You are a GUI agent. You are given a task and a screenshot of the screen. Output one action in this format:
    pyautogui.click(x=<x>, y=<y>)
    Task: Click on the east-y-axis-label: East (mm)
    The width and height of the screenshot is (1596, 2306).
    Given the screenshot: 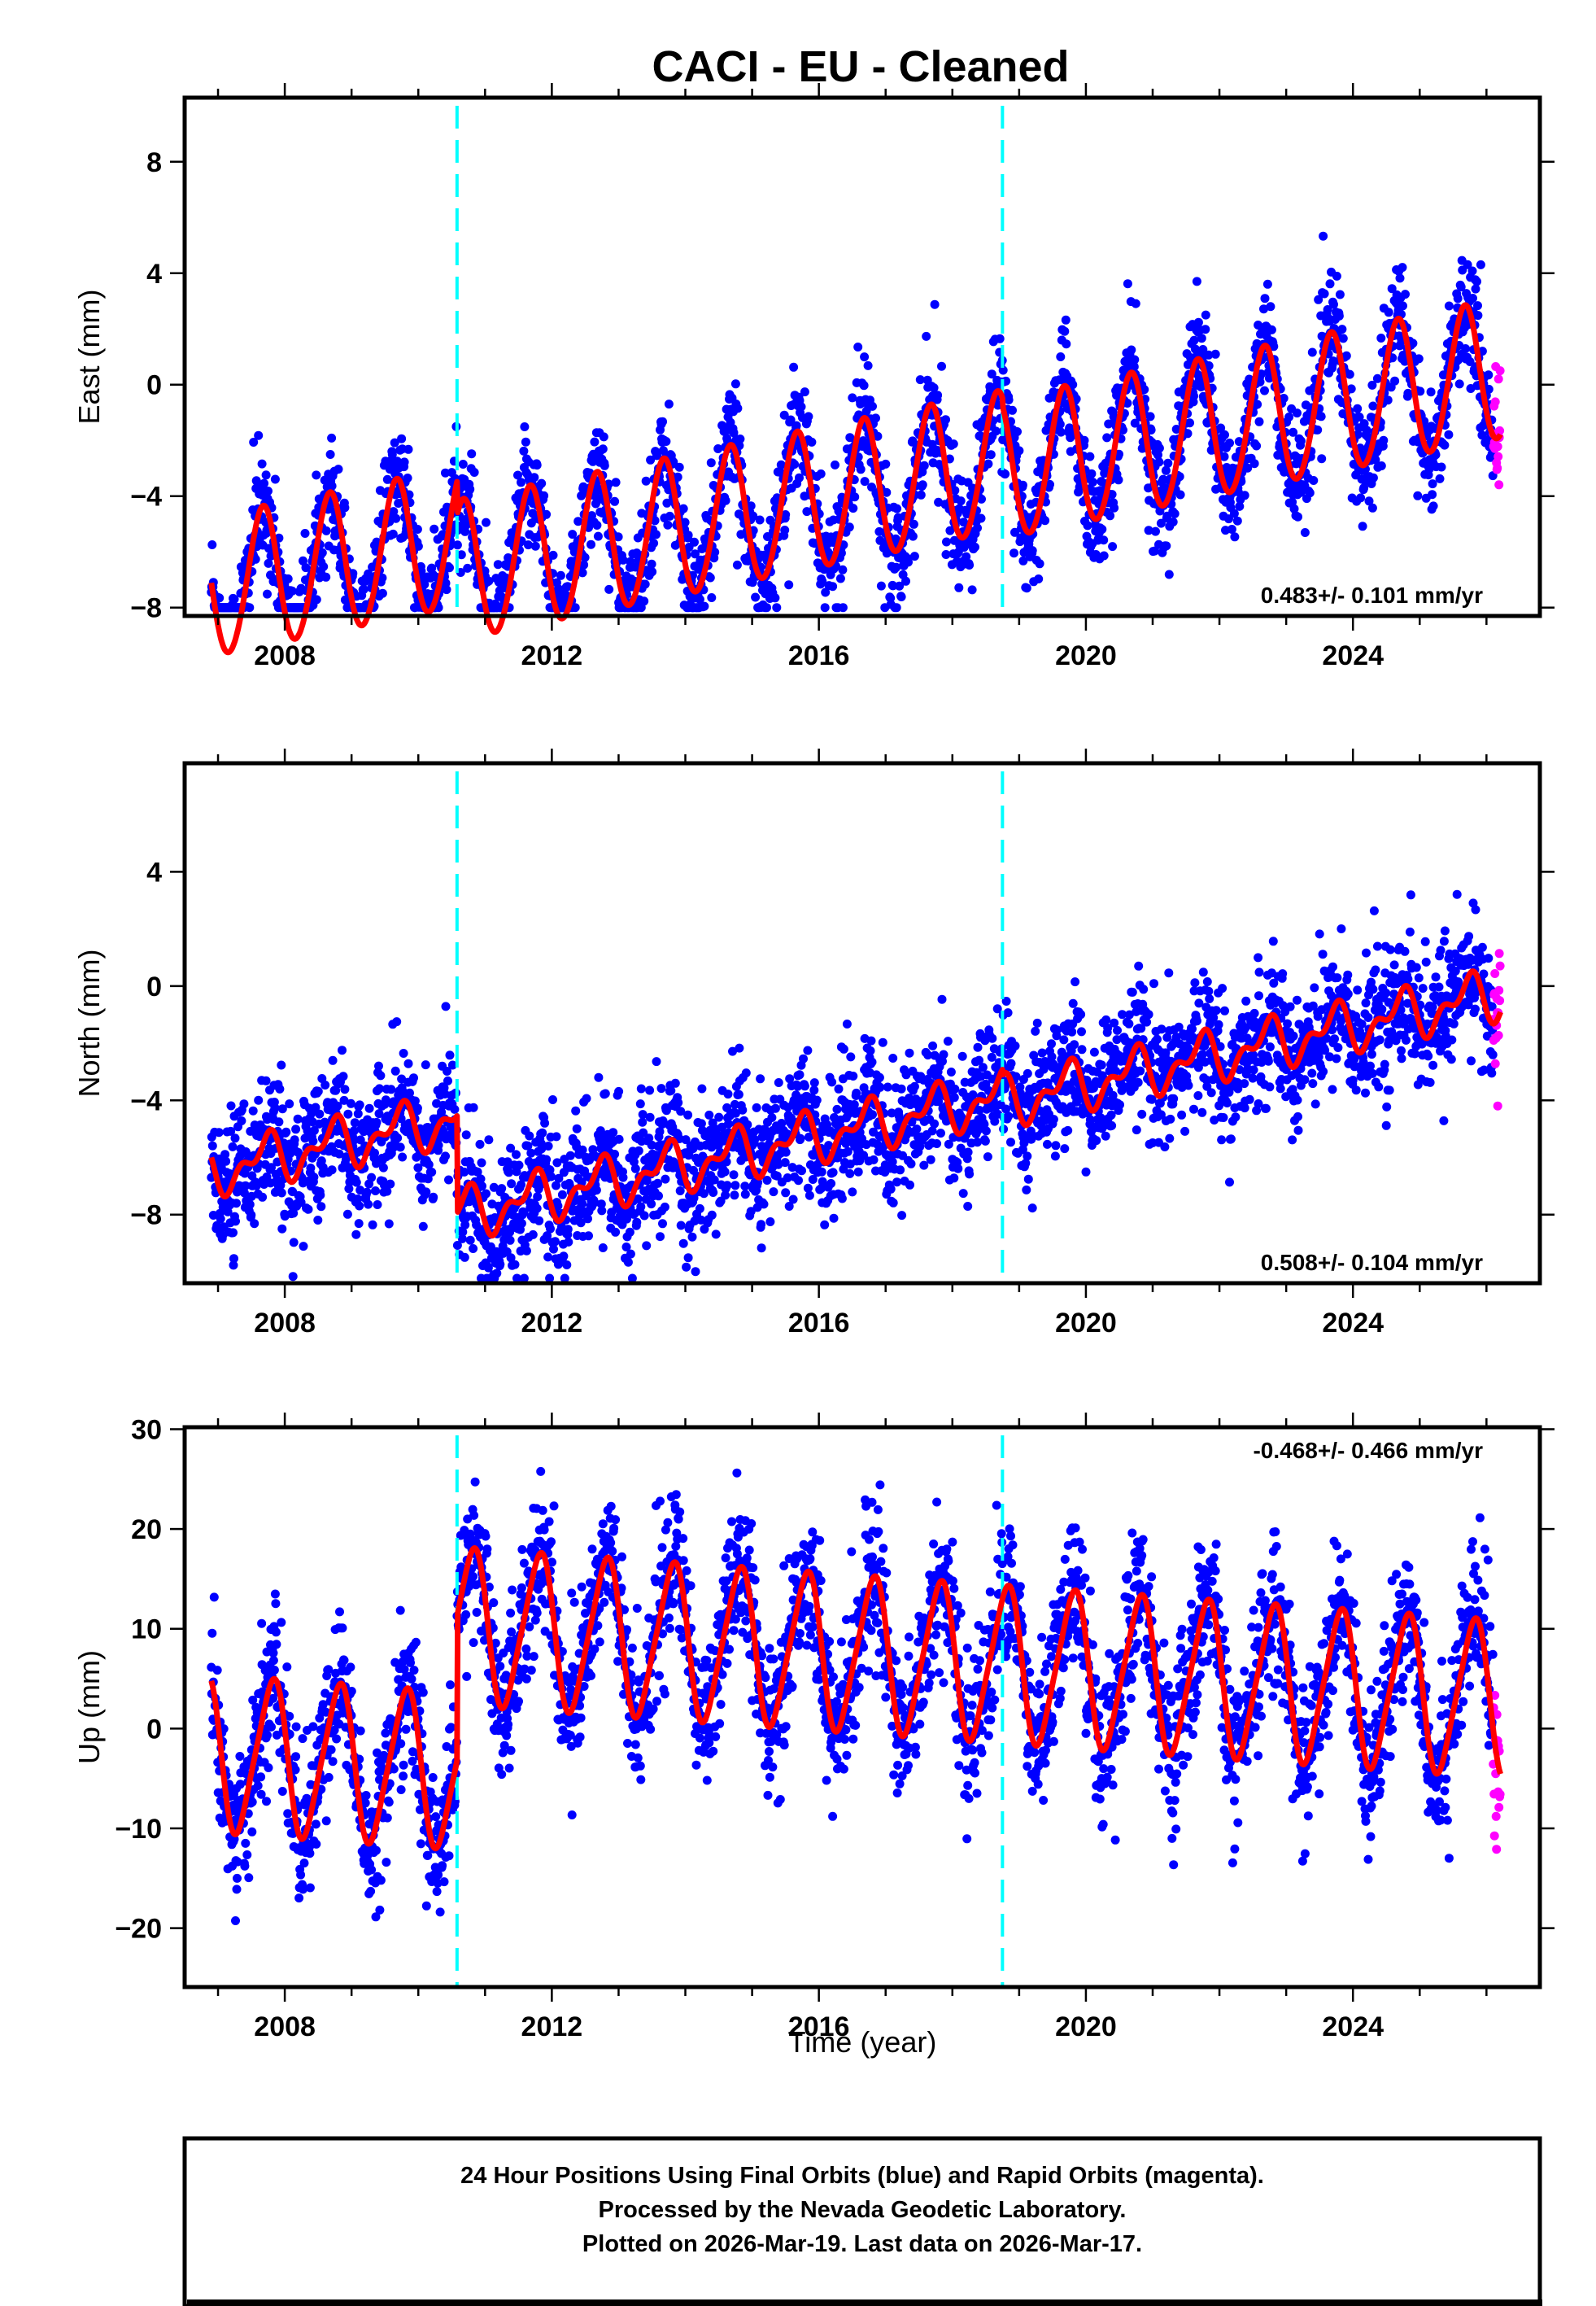 What is the action you would take?
    pyautogui.click(x=89, y=357)
    